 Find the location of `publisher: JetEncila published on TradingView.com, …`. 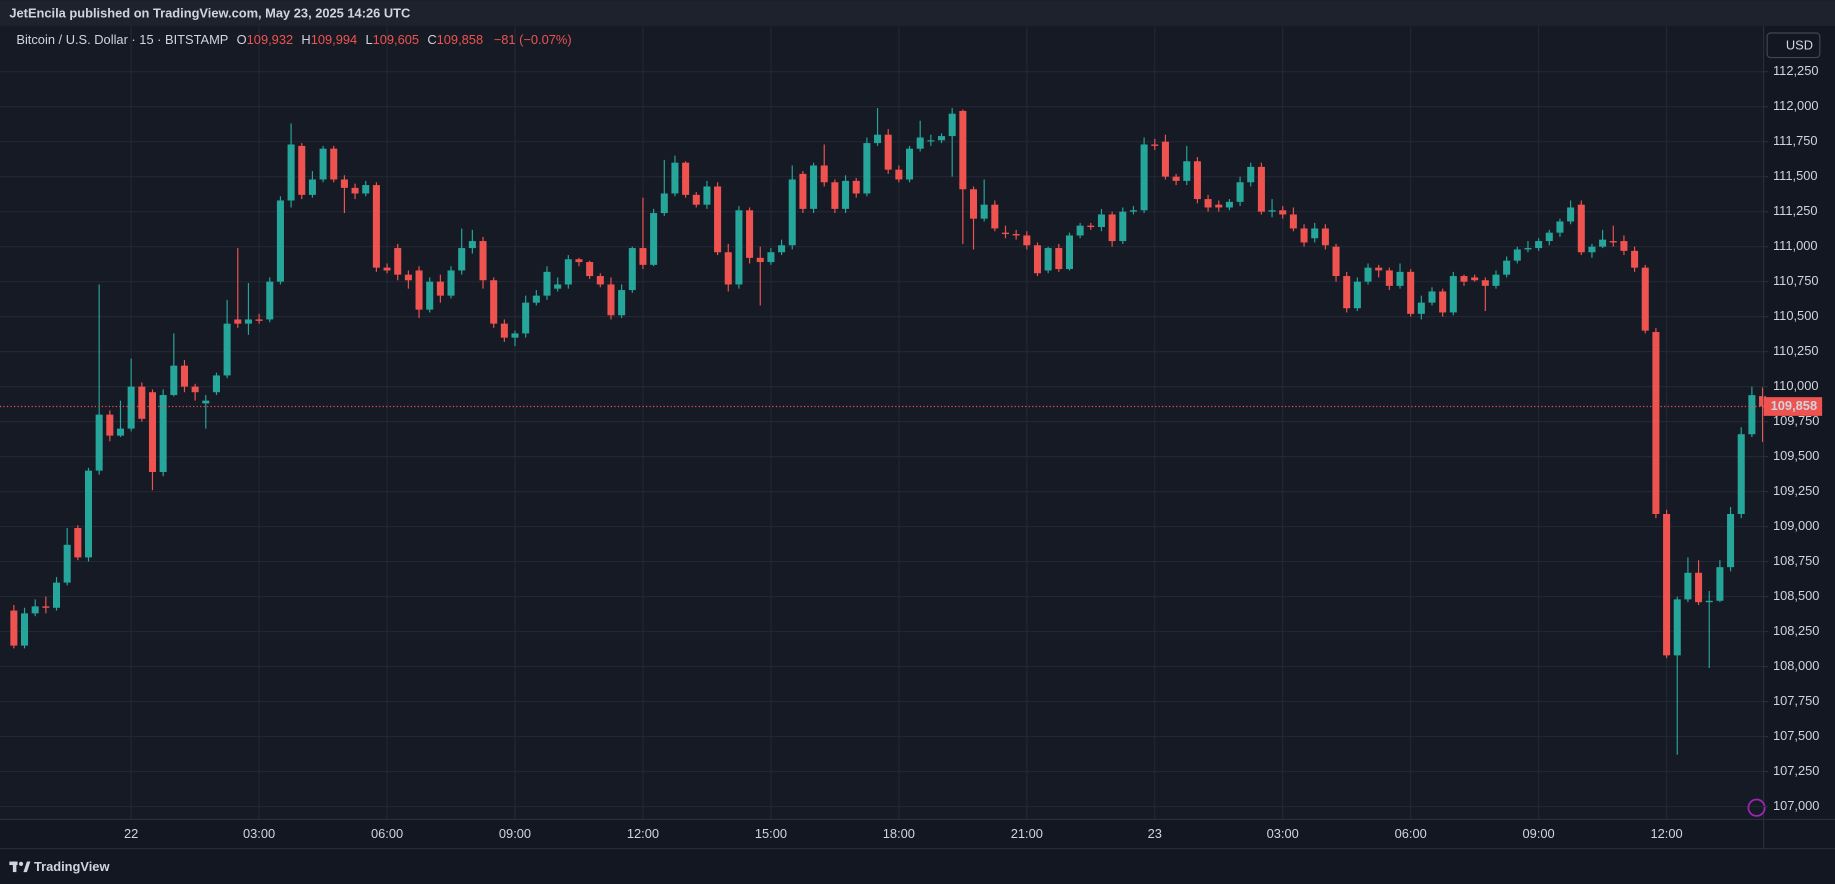

publisher: JetEncila published on TradingView.com, … is located at coordinates (209, 13).